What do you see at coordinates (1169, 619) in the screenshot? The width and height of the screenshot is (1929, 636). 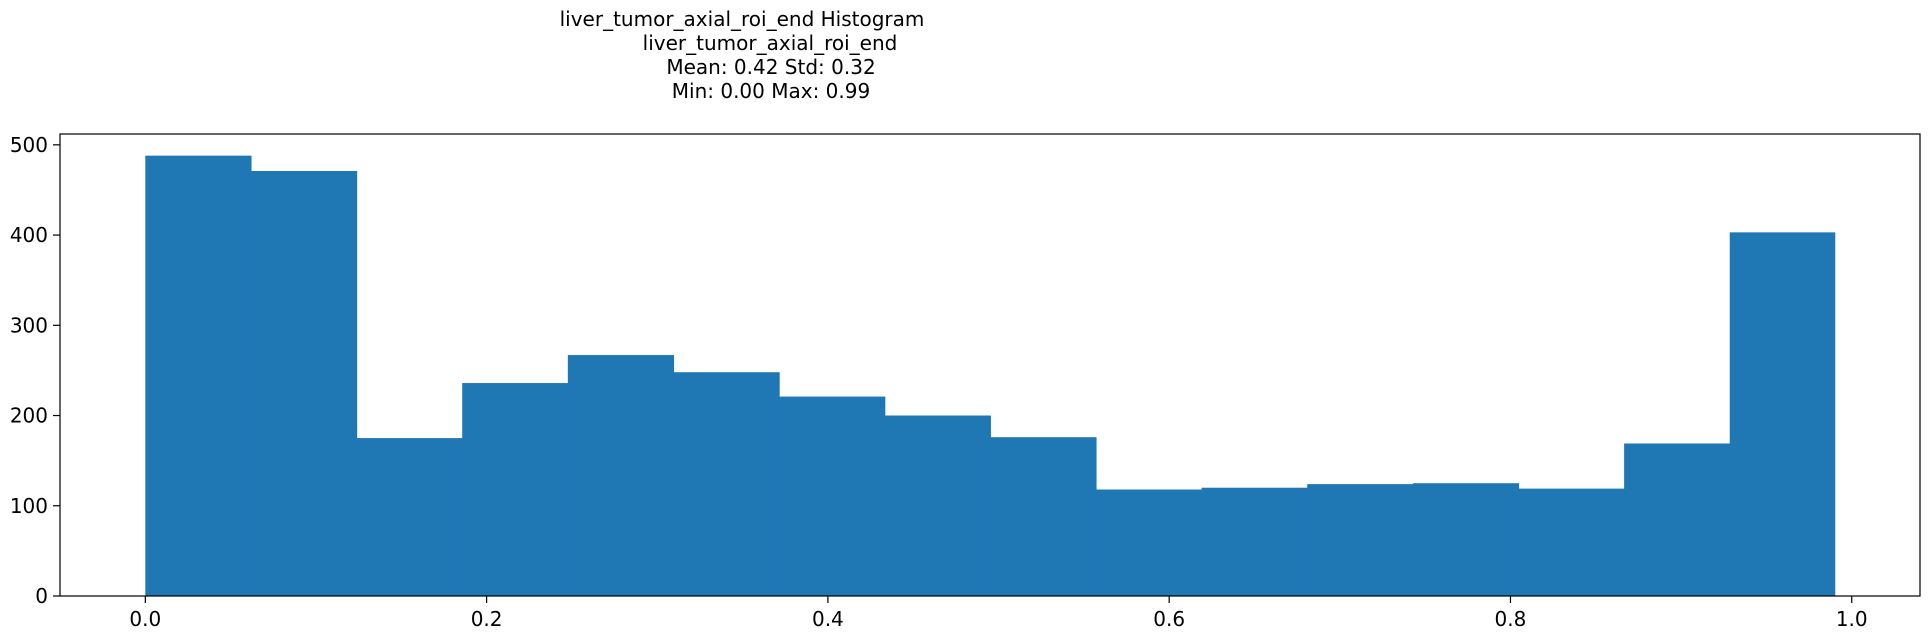 I see `x-tick-label: 0.6` at bounding box center [1169, 619].